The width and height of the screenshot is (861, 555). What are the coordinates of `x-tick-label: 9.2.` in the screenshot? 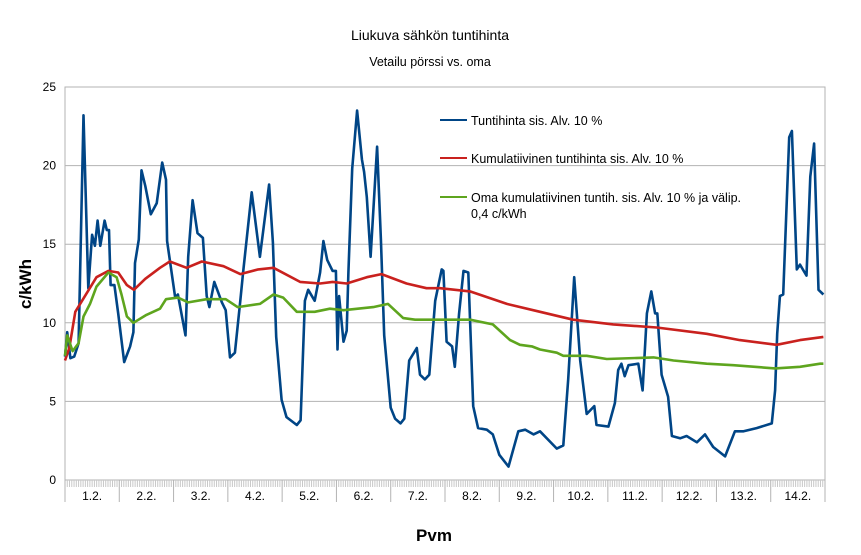 It's located at (526, 496).